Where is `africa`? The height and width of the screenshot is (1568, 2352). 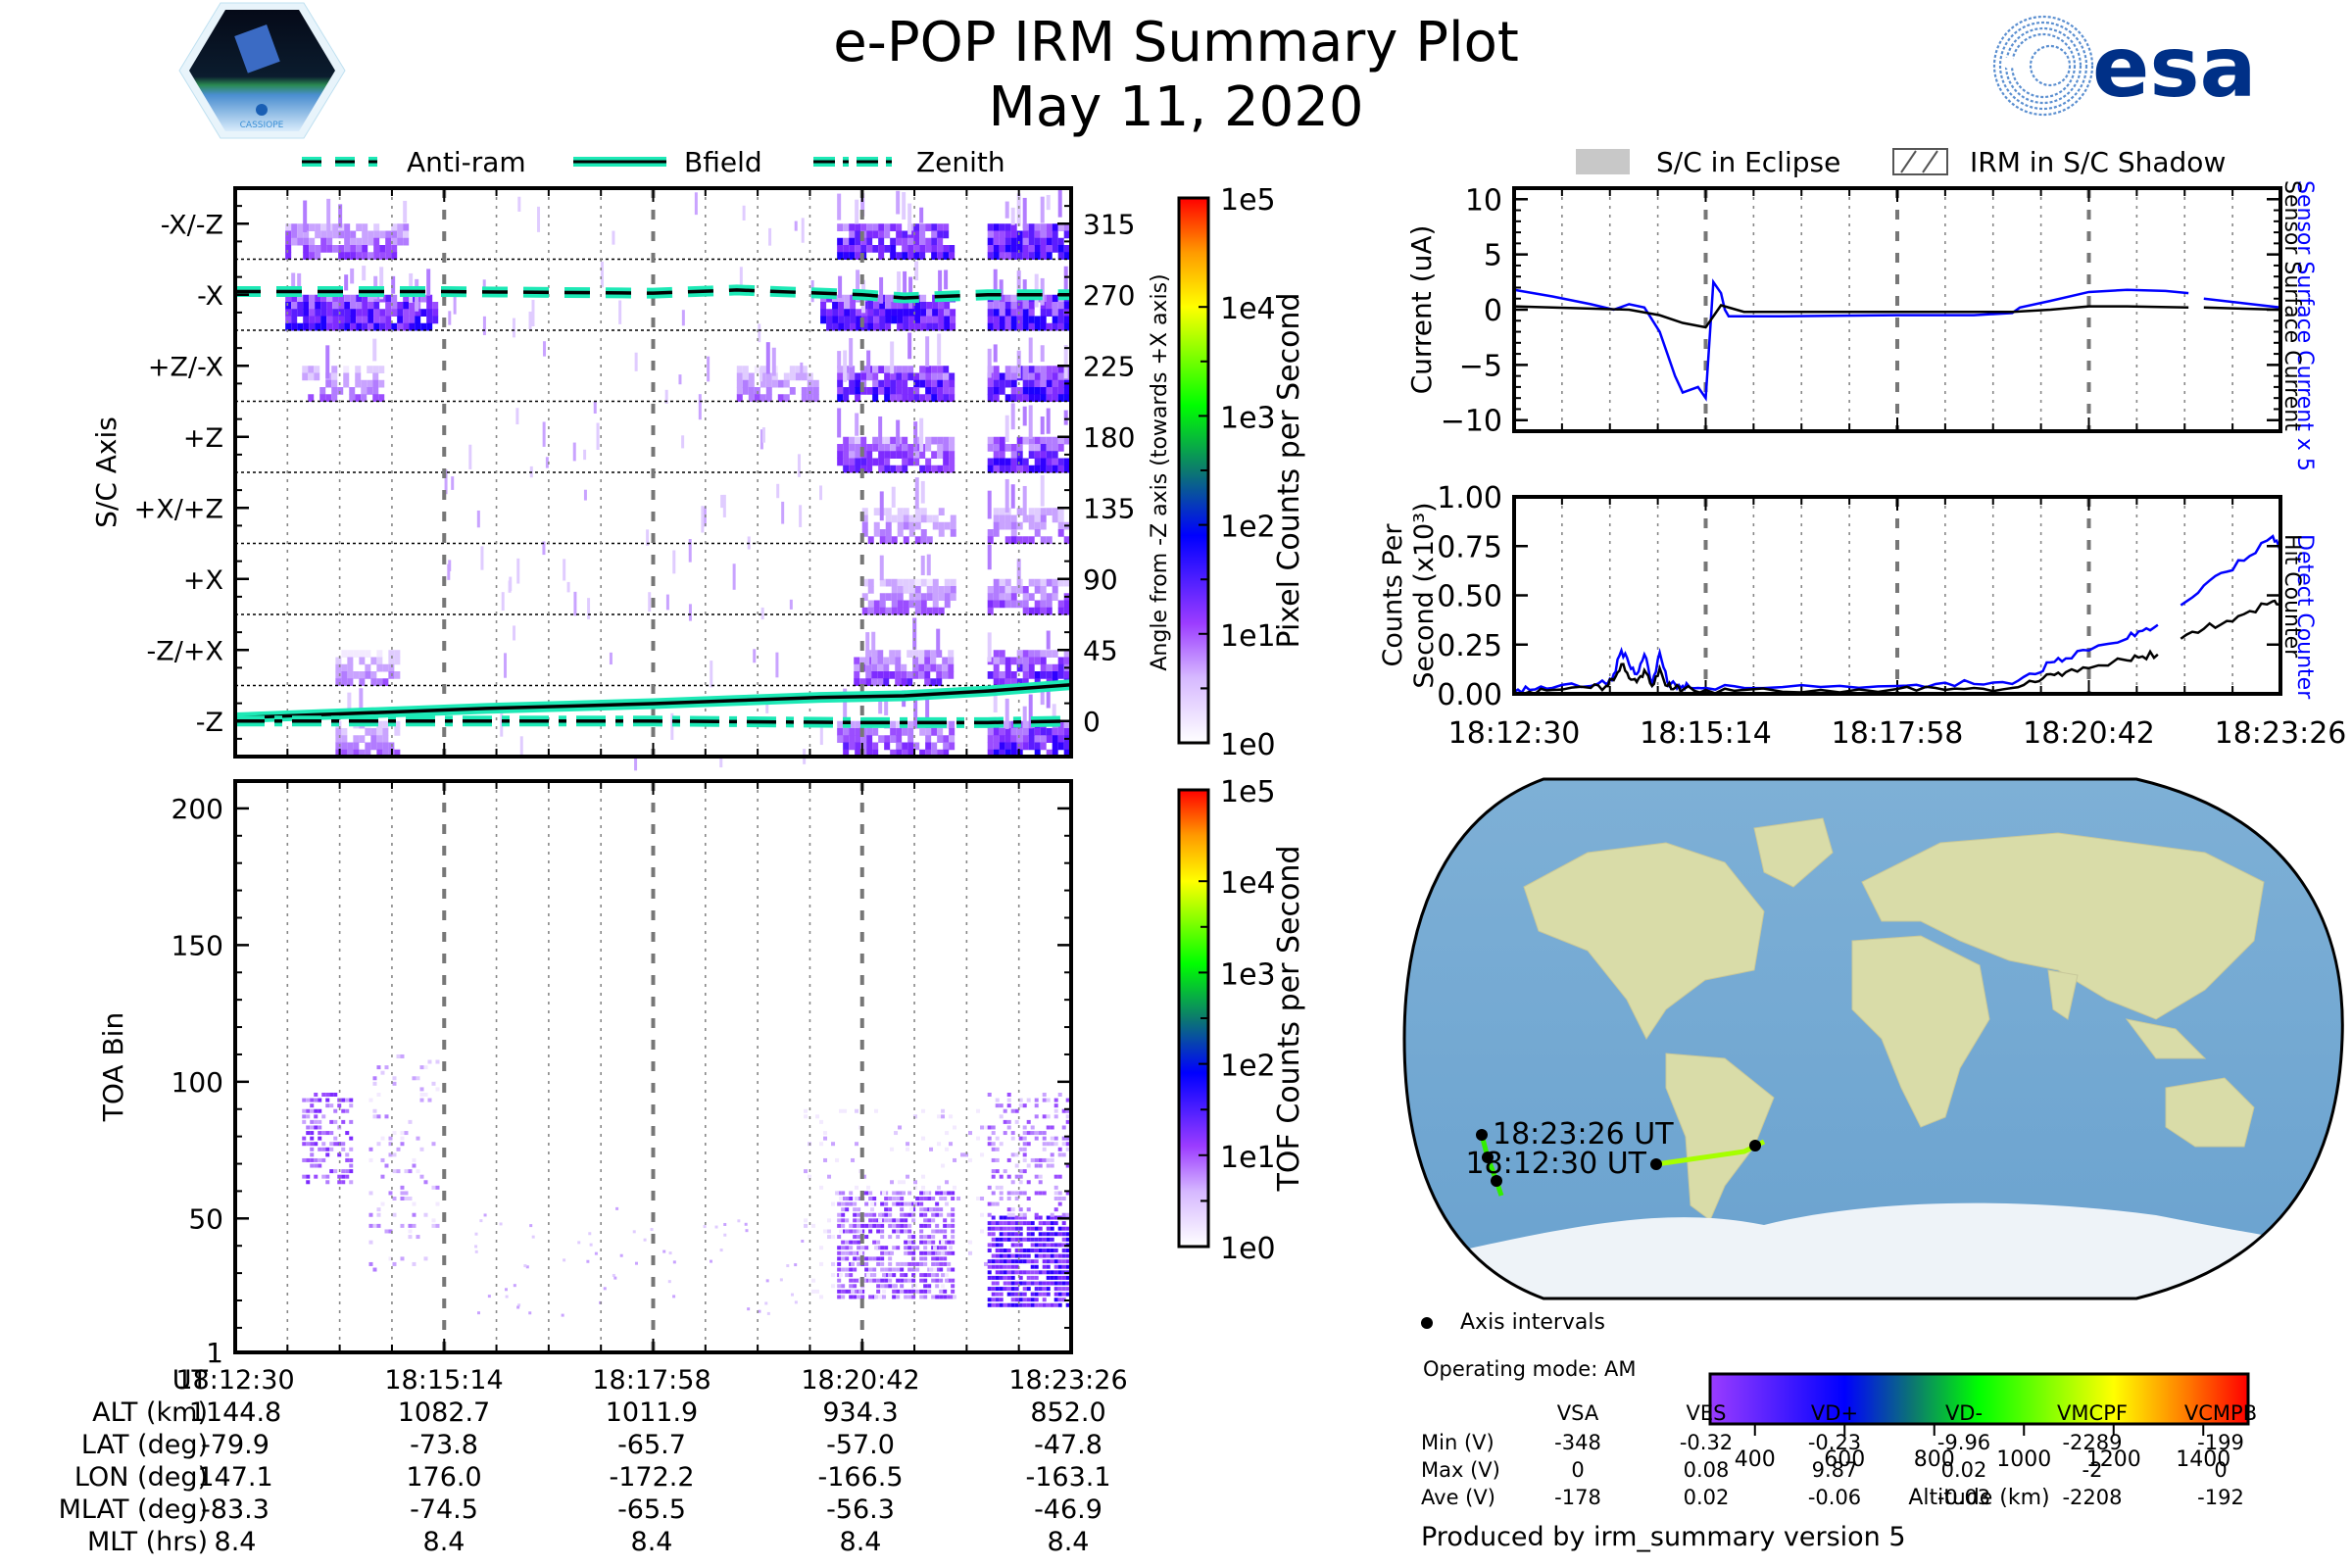
africa is located at coordinates (1920, 1031).